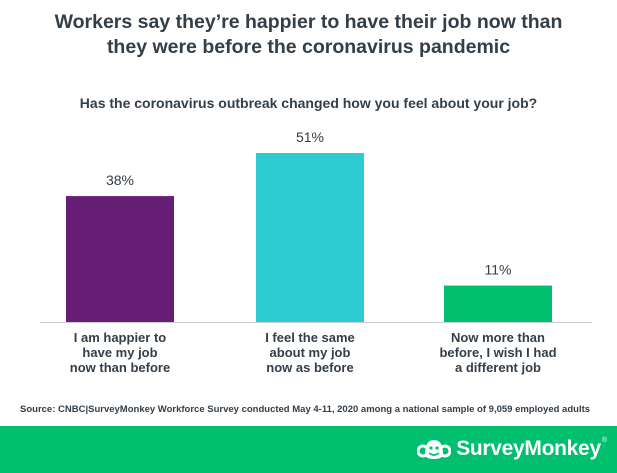 The height and width of the screenshot is (473, 617). Describe the element at coordinates (528, 448) in the screenshot. I see `brand-name: SurveyMonkey` at that location.